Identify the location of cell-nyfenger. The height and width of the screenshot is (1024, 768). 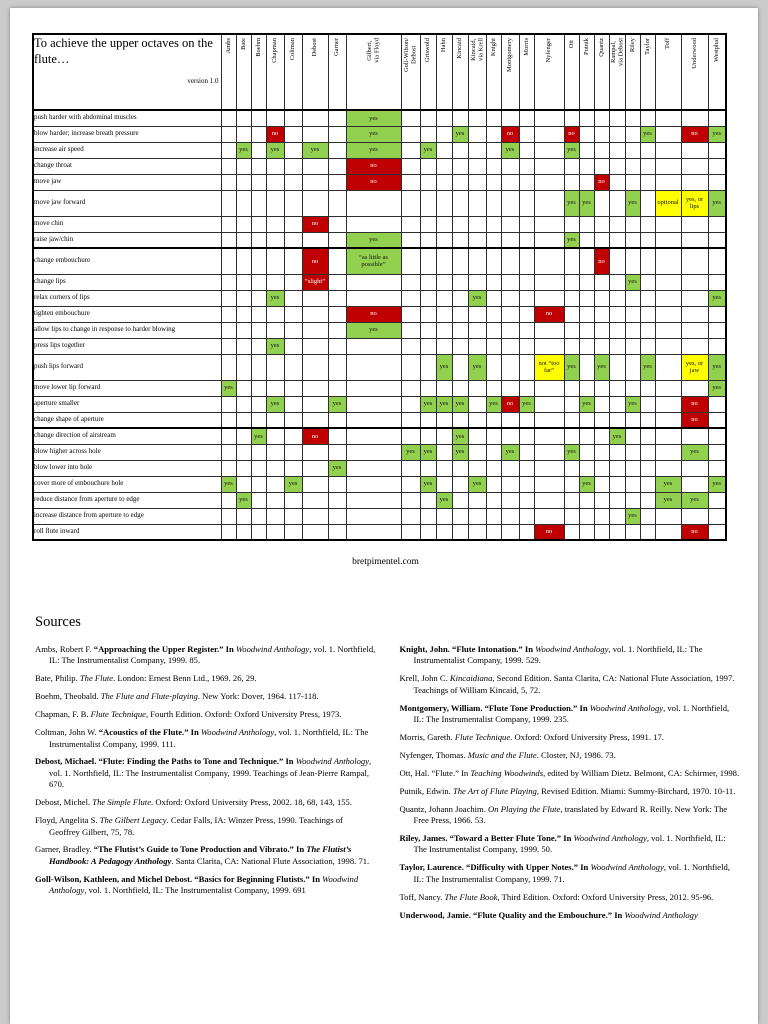
(549, 388).